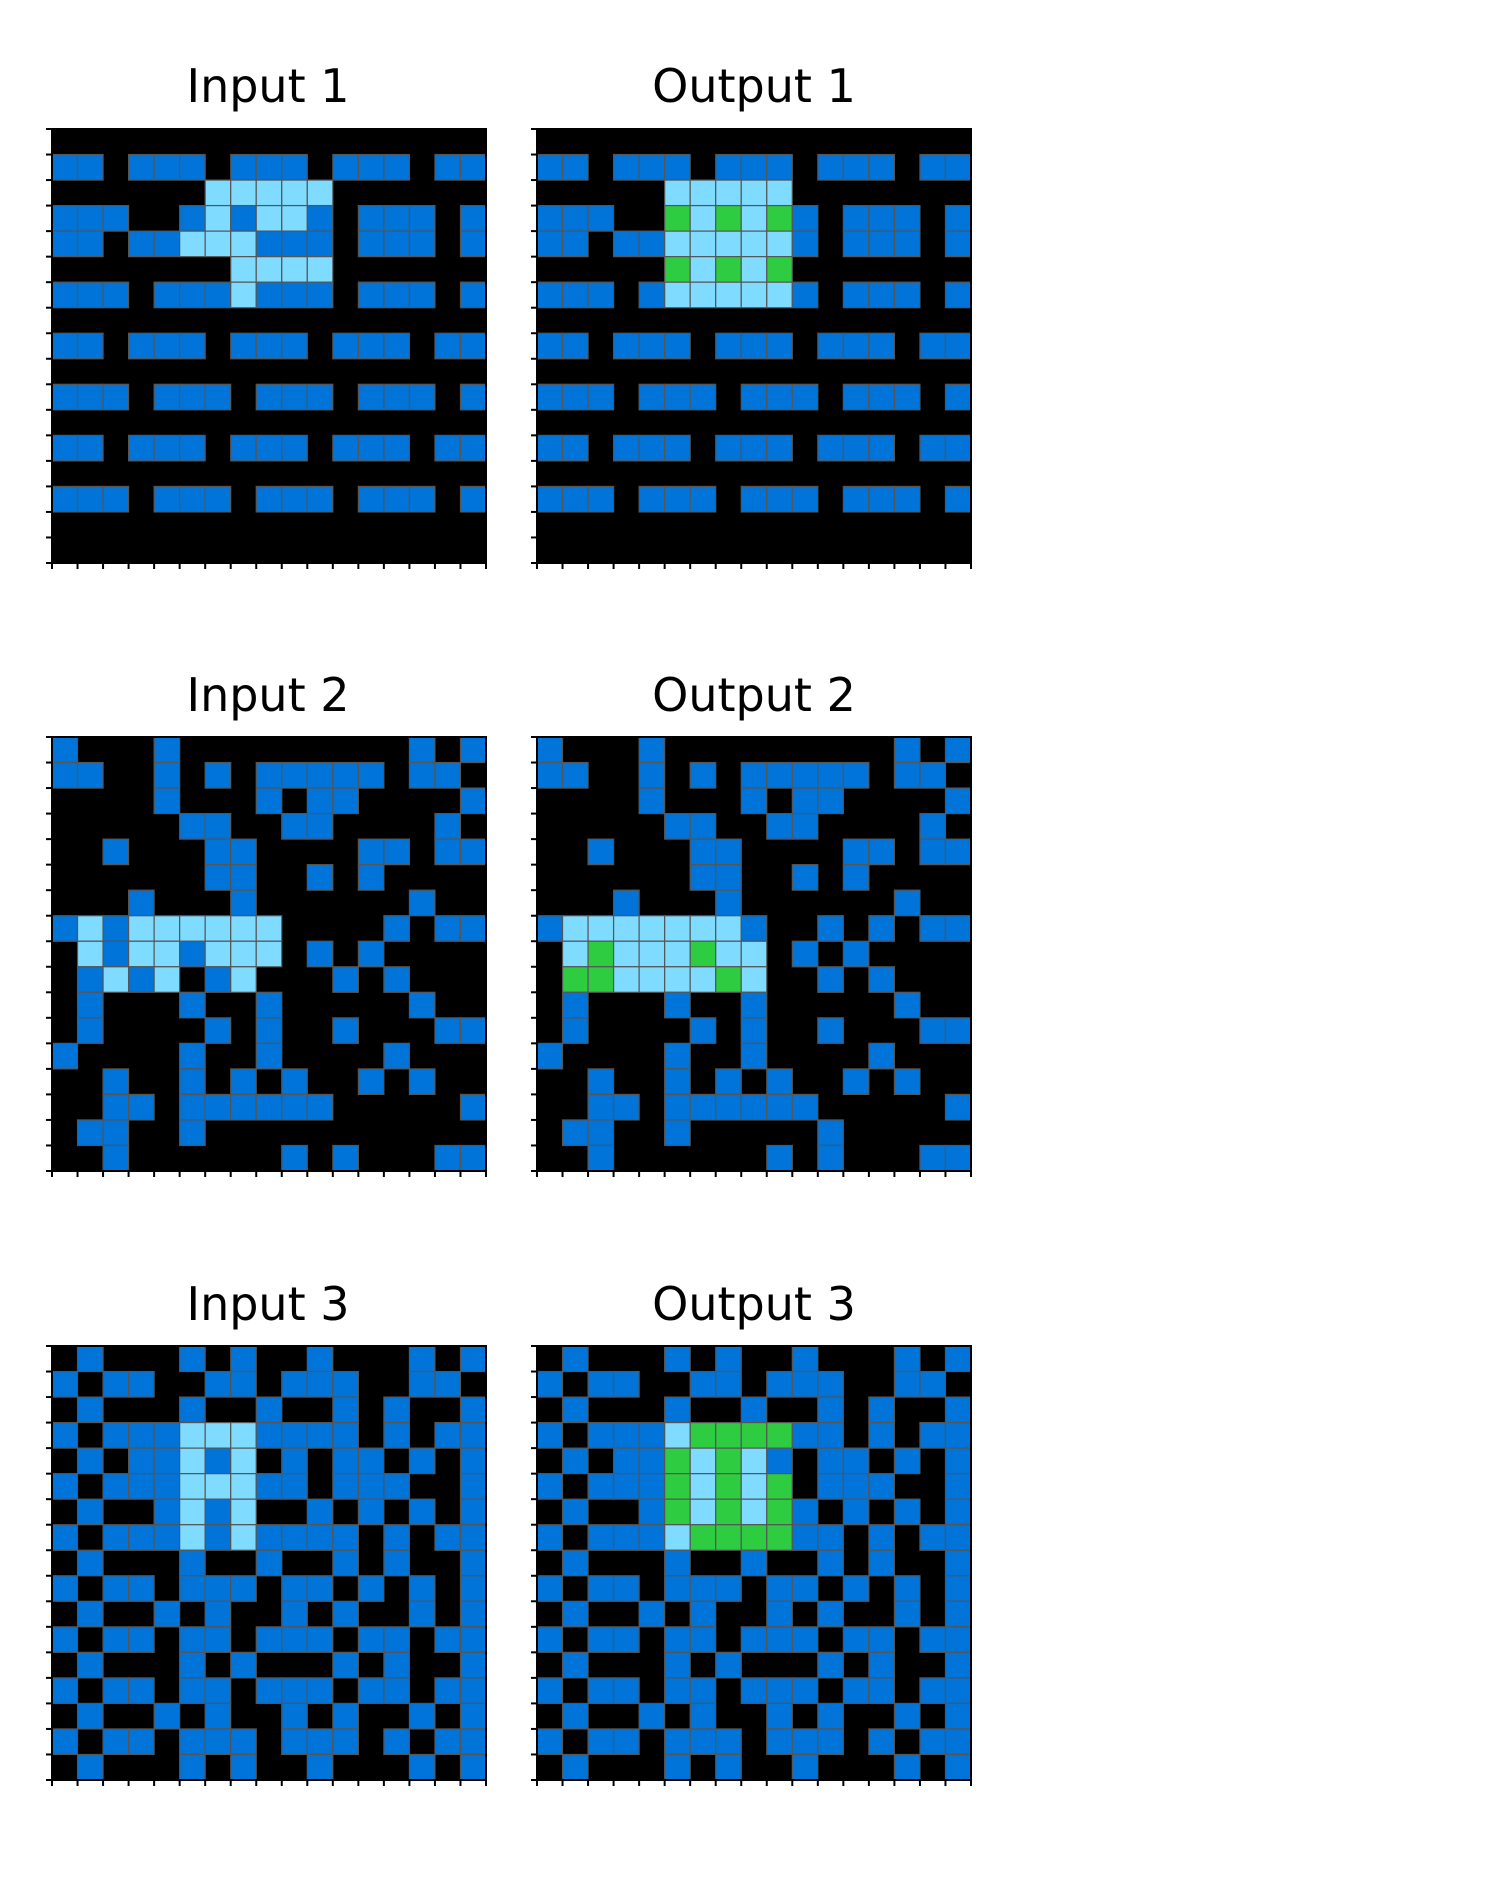 The width and height of the screenshot is (1500, 1890). I want to click on input-2-title: Input 2, so click(268, 695).